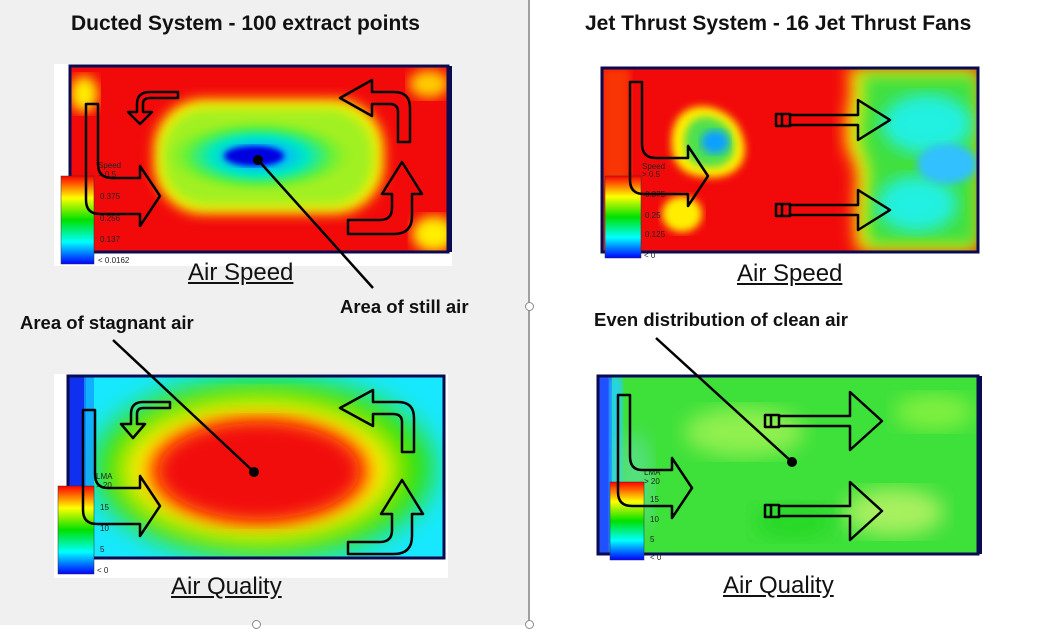  What do you see at coordinates (145, 420) in the screenshot?
I see `ducted-quality-return-arrow-left` at bounding box center [145, 420].